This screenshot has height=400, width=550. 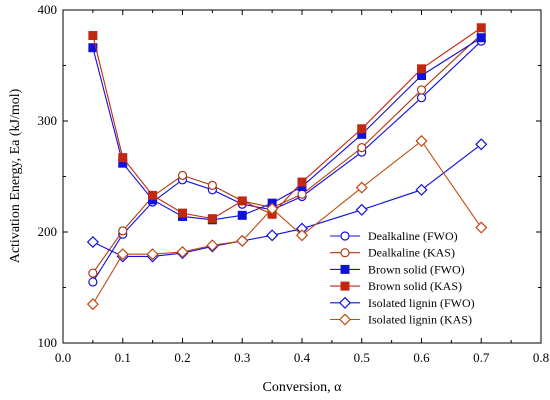 I want to click on legend-item: Dealkaline (KAS), so click(x=392, y=253).